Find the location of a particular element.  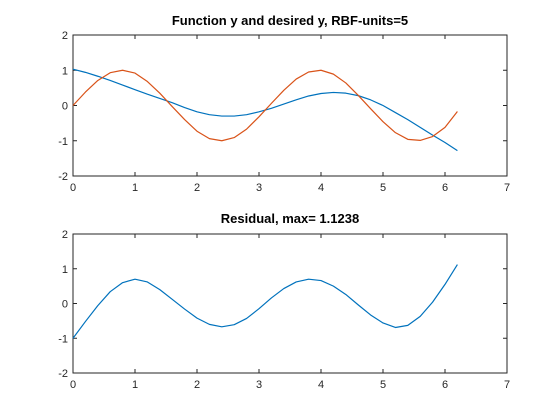

top-xtick-label: 4 is located at coordinates (321, 188).